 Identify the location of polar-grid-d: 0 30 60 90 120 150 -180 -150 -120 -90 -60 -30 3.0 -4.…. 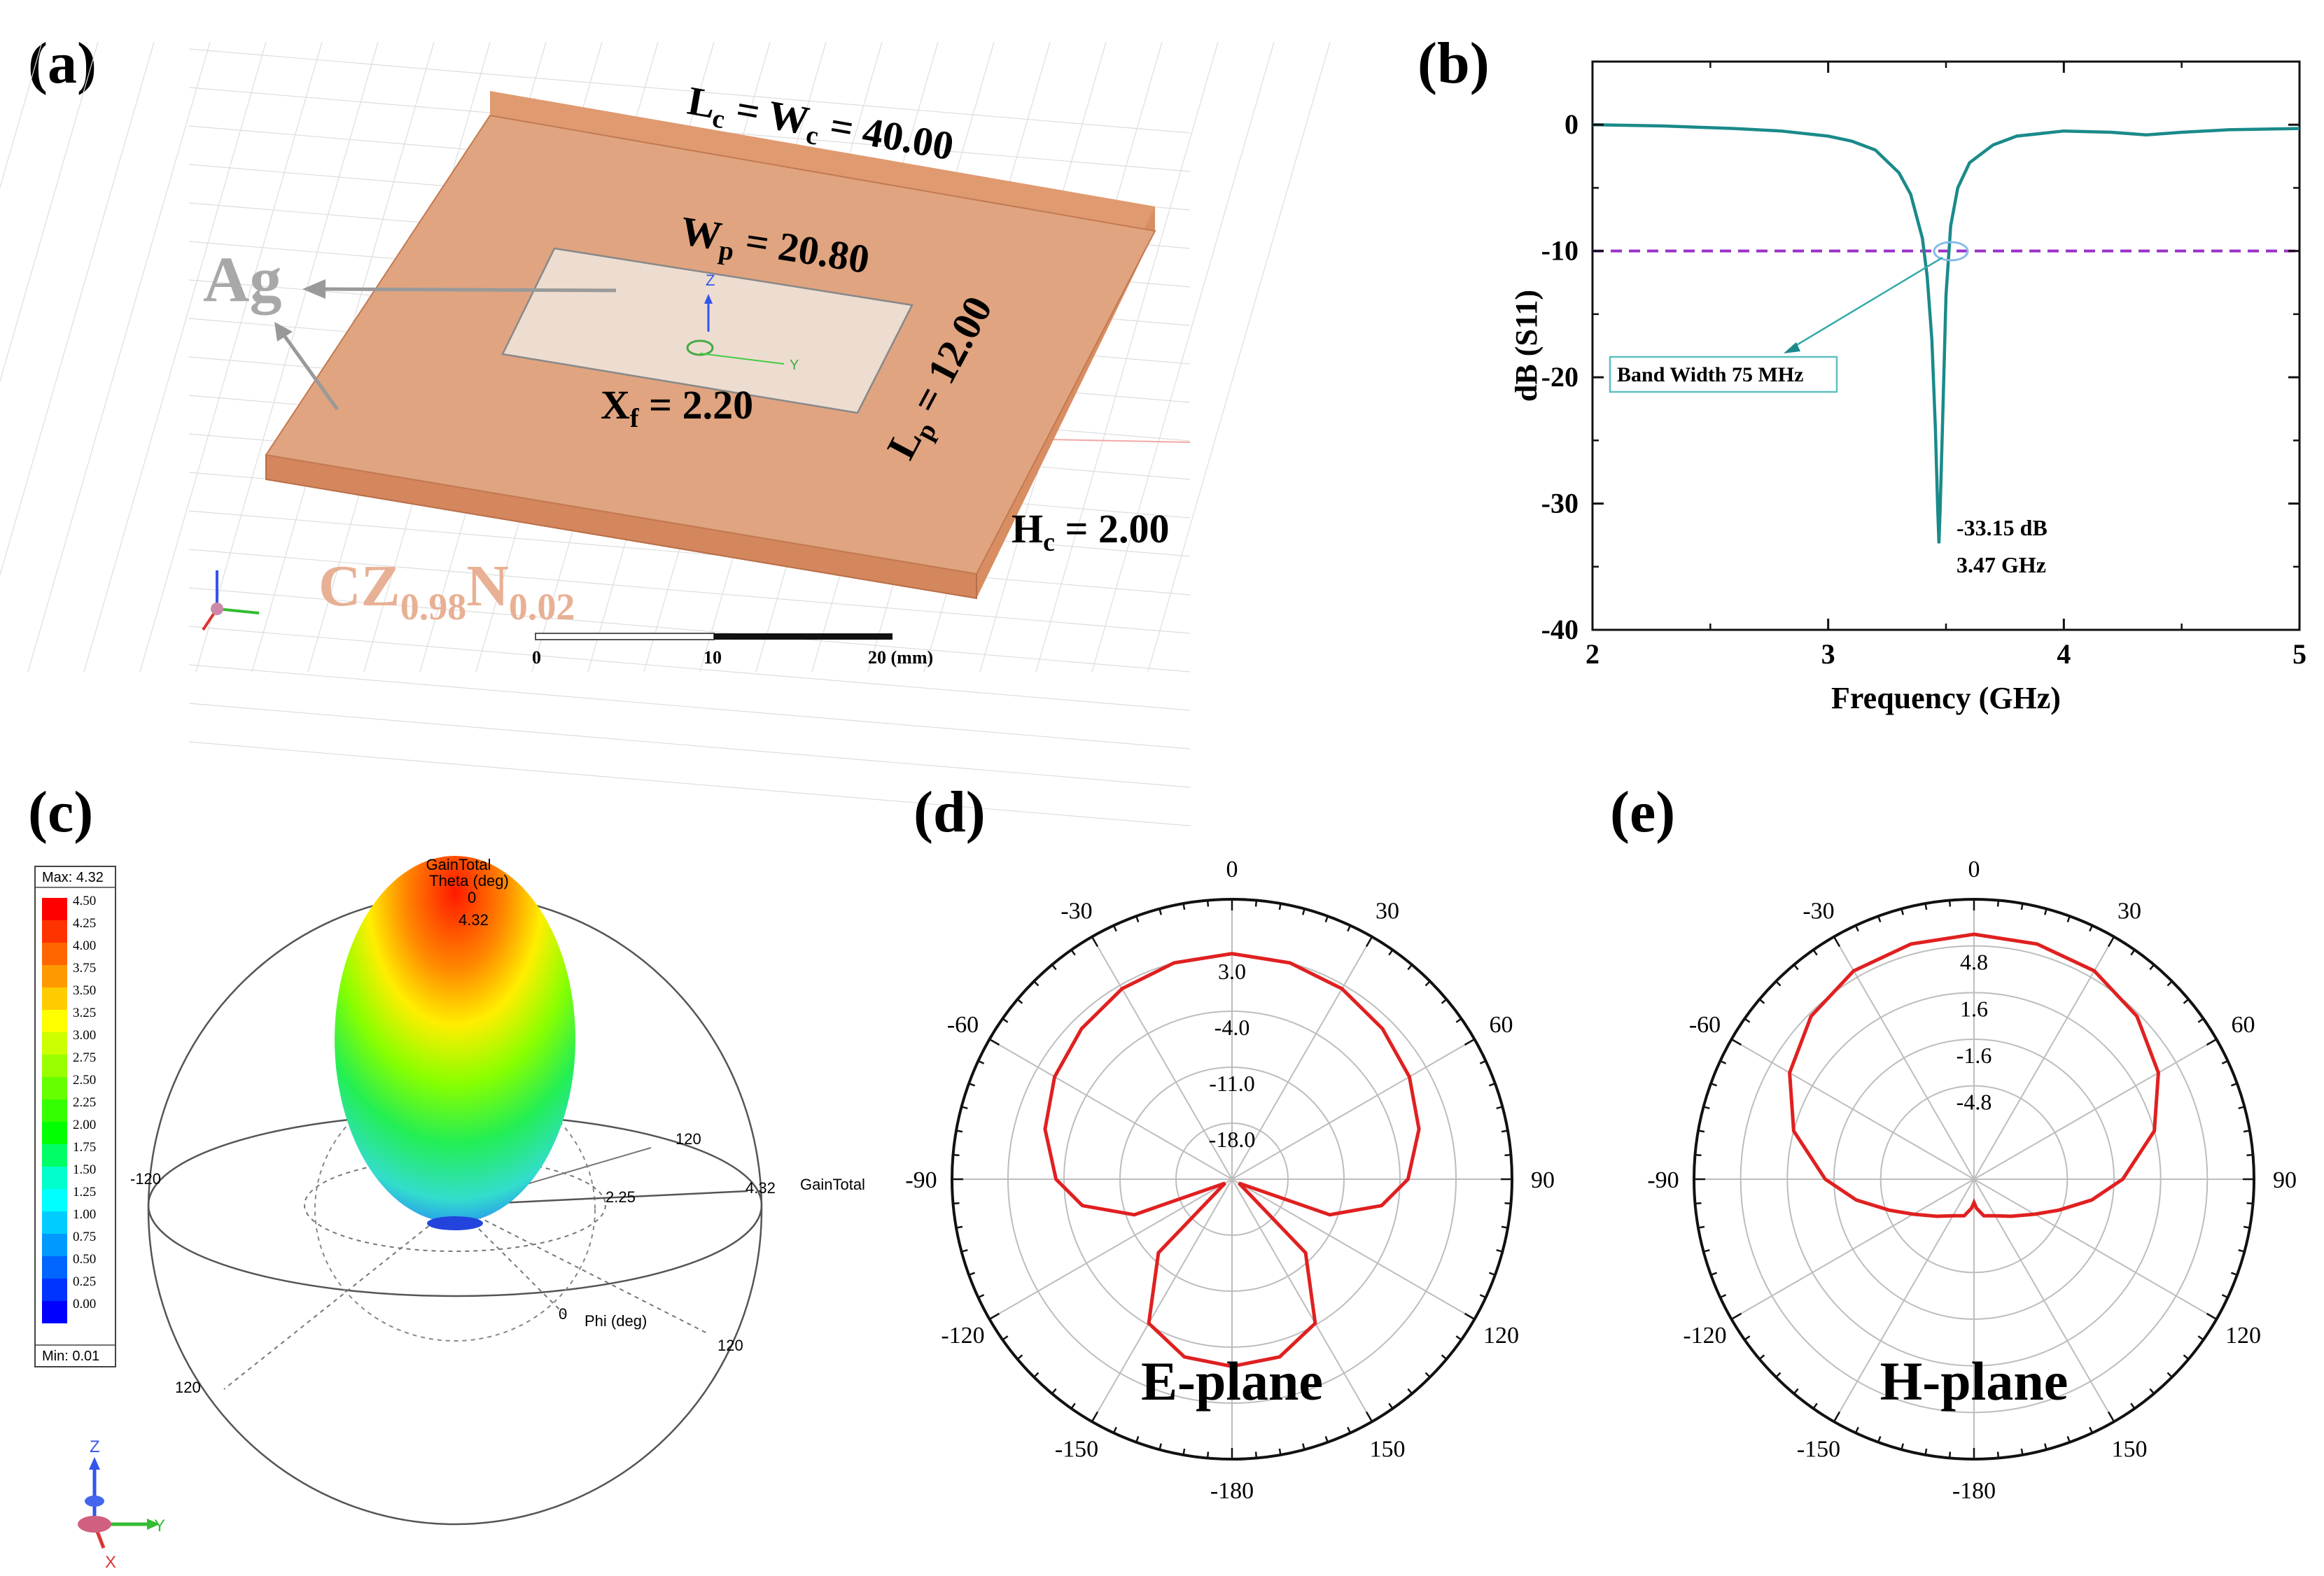
(1230, 1180).